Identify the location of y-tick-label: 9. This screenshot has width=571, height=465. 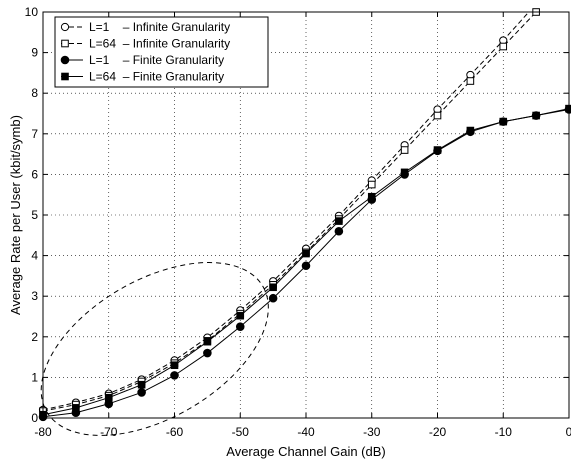
(34, 53).